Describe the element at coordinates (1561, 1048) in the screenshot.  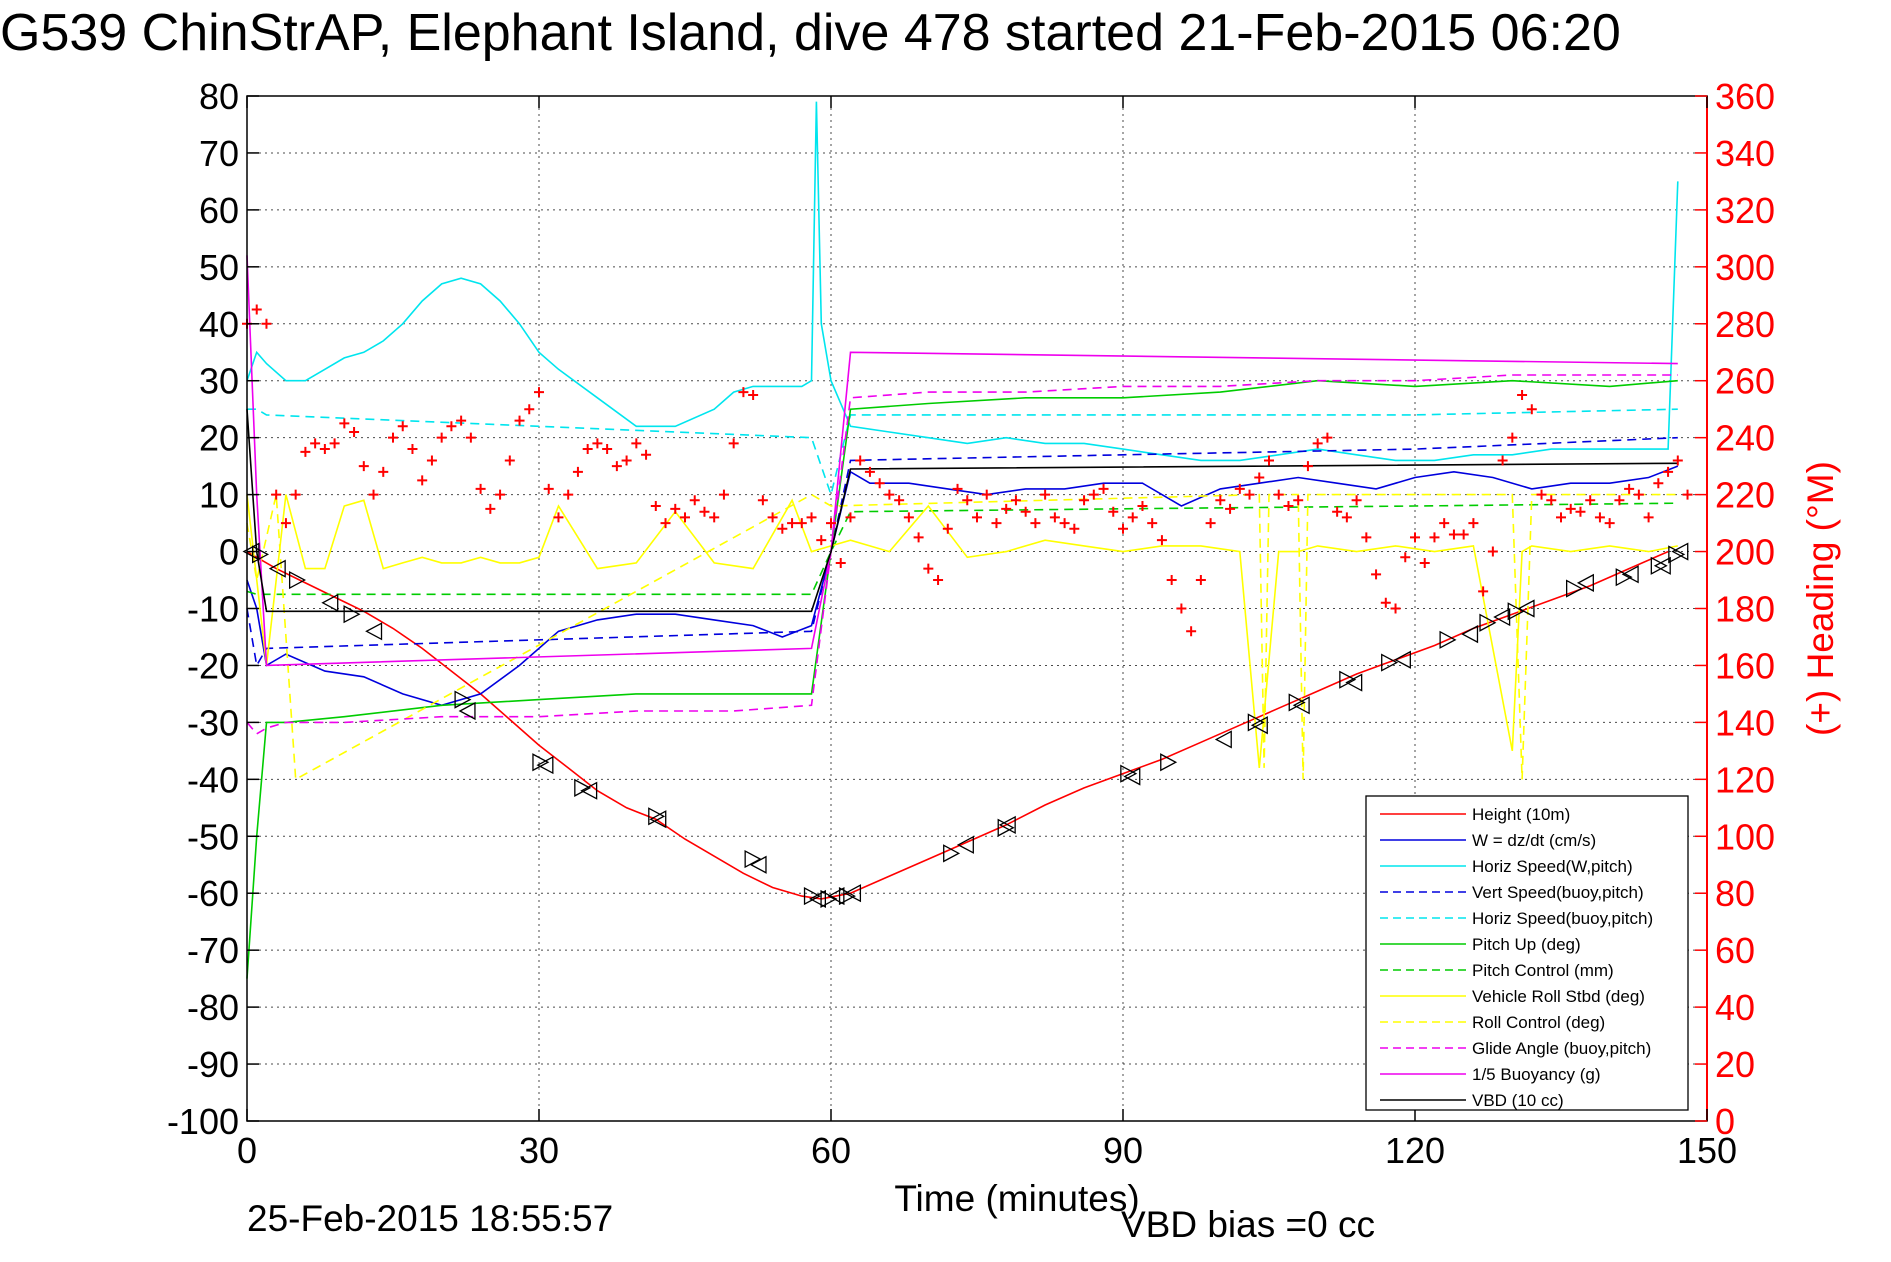
I see `legend-entry: Glide Angle (buoy,pitch)` at that location.